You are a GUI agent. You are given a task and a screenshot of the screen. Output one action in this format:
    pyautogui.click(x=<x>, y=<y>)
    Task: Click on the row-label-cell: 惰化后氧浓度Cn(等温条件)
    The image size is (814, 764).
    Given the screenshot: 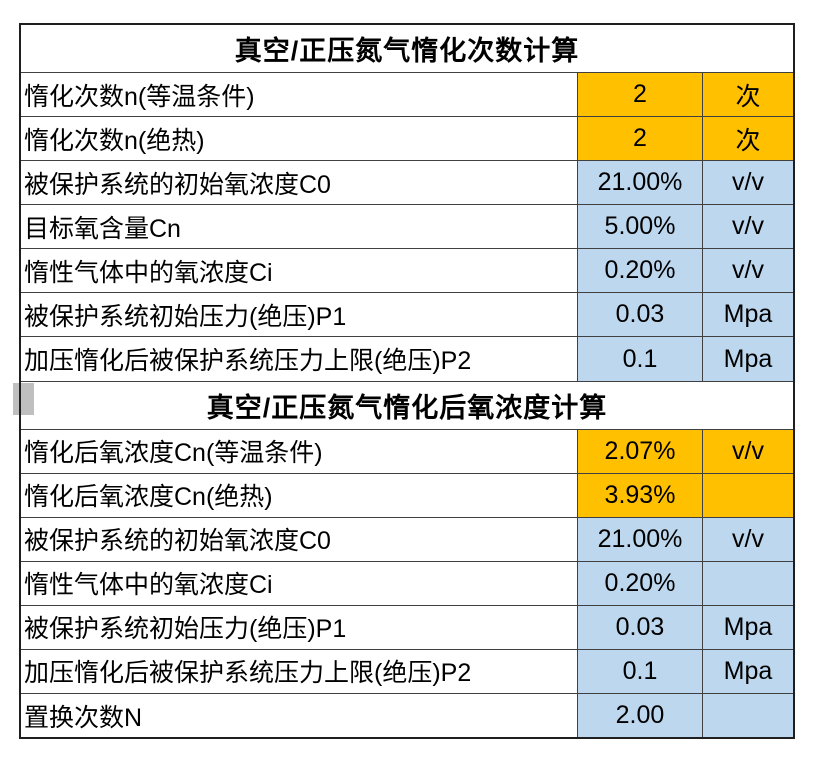 What is the action you would take?
    pyautogui.click(x=299, y=451)
    